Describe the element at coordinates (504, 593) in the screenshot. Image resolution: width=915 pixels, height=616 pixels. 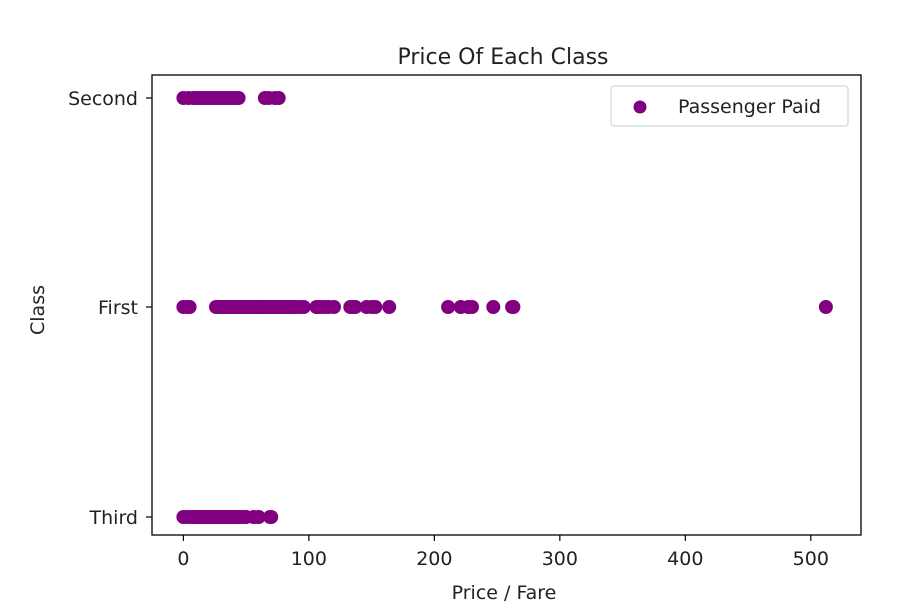
I see `x-axis-label: Price / Fare` at that location.